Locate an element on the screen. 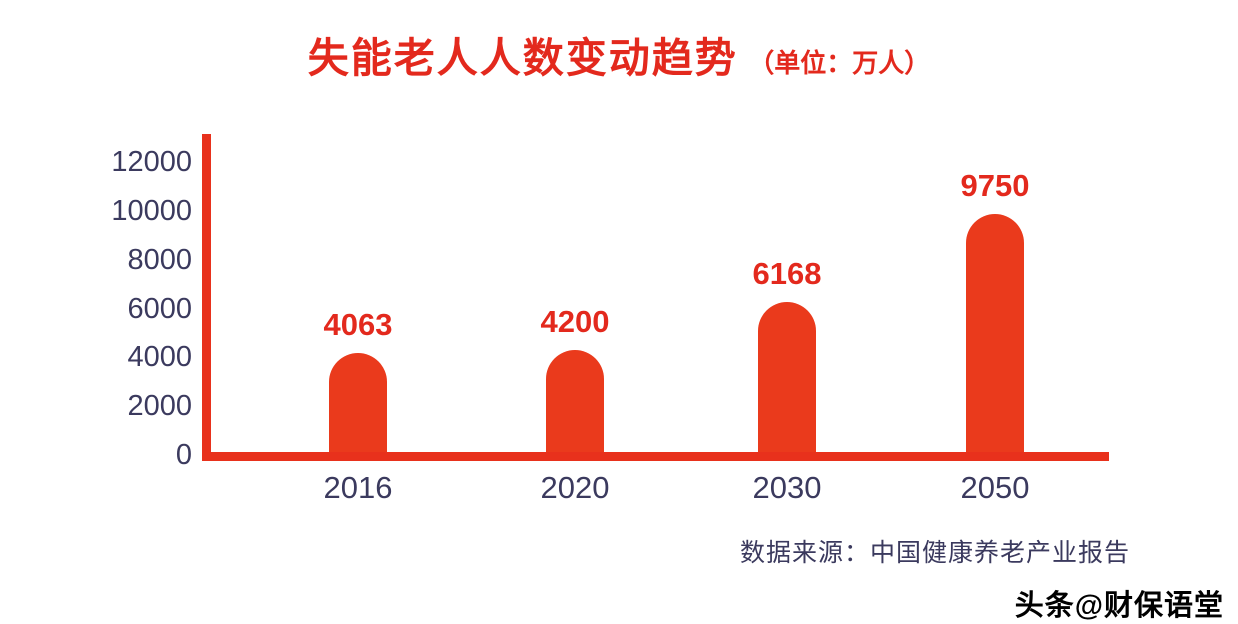 The width and height of the screenshot is (1238, 624). bar-2020 is located at coordinates (575, 401).